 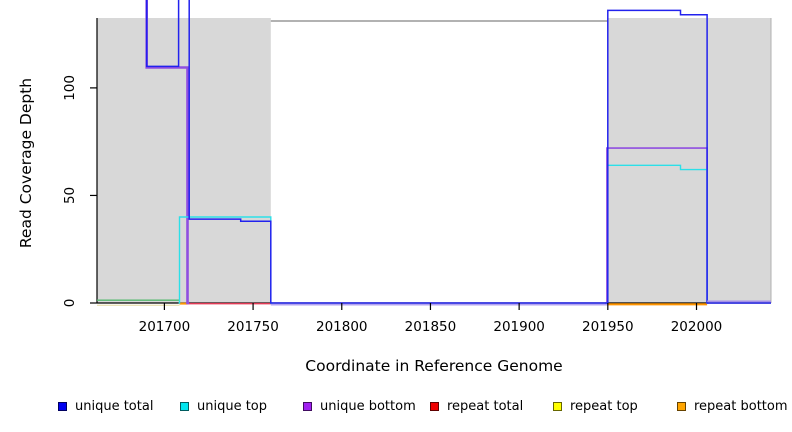 I want to click on x-tick-label: 201750, so click(x=253, y=327).